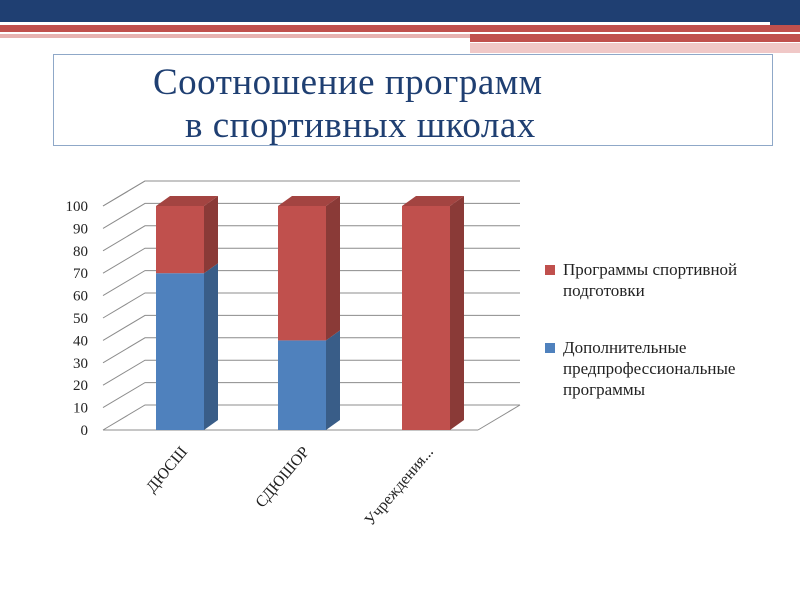 Image resolution: width=800 pixels, height=600 pixels. What do you see at coordinates (348, 82) in the screenshot?
I see `slide-title-line-1: Соотношение программ` at bounding box center [348, 82].